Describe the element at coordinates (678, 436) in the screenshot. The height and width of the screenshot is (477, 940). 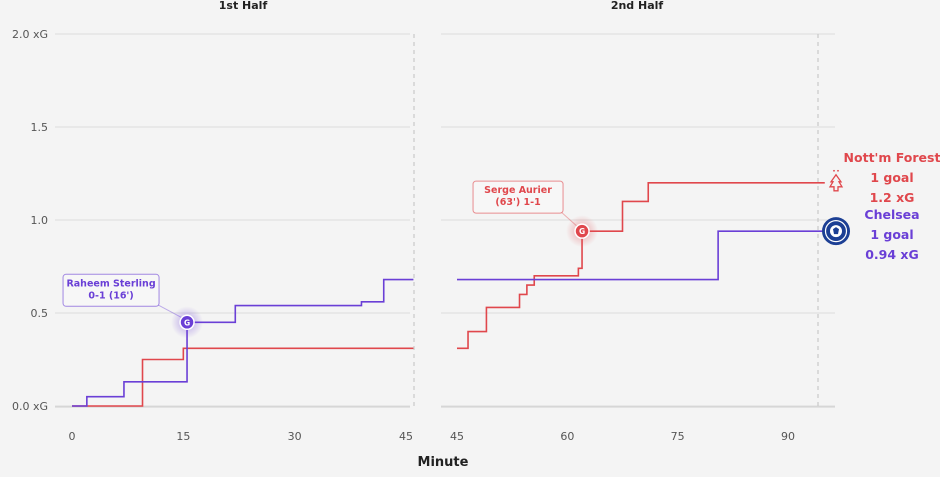
I see `x-tick-label: 75` at that location.